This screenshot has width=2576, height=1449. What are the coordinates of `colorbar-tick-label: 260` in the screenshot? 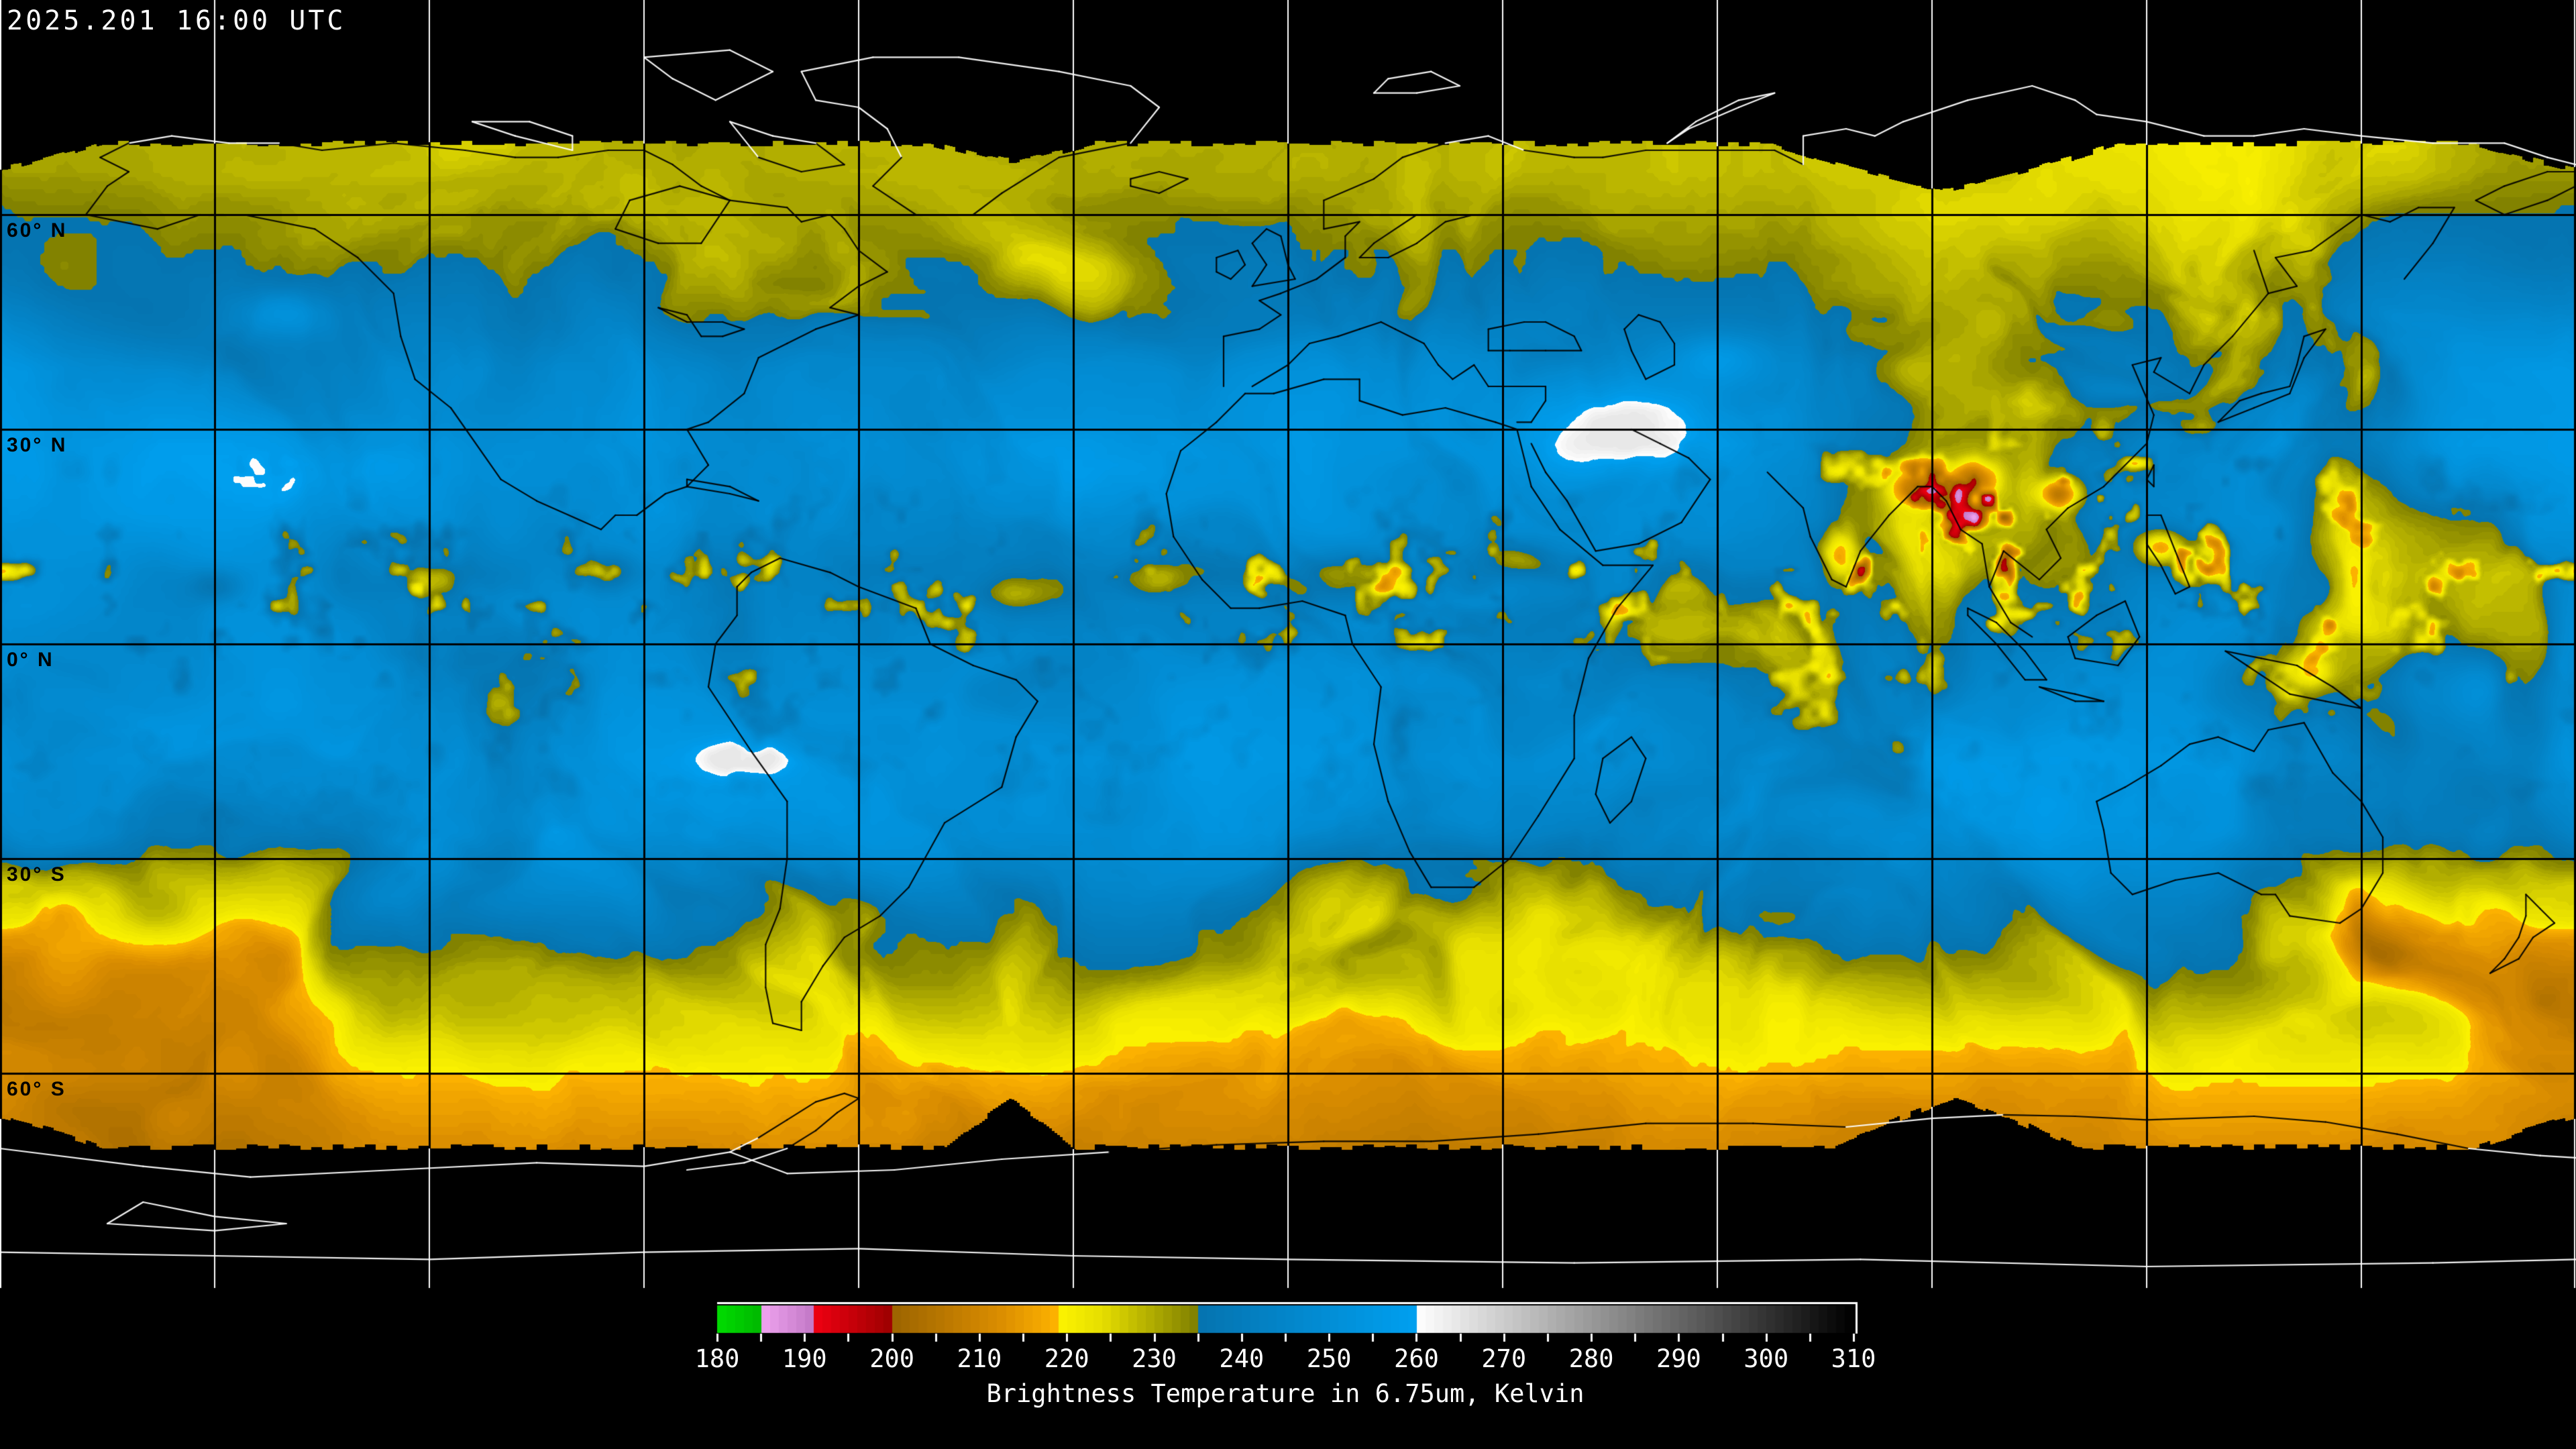 It's located at (1416, 1358).